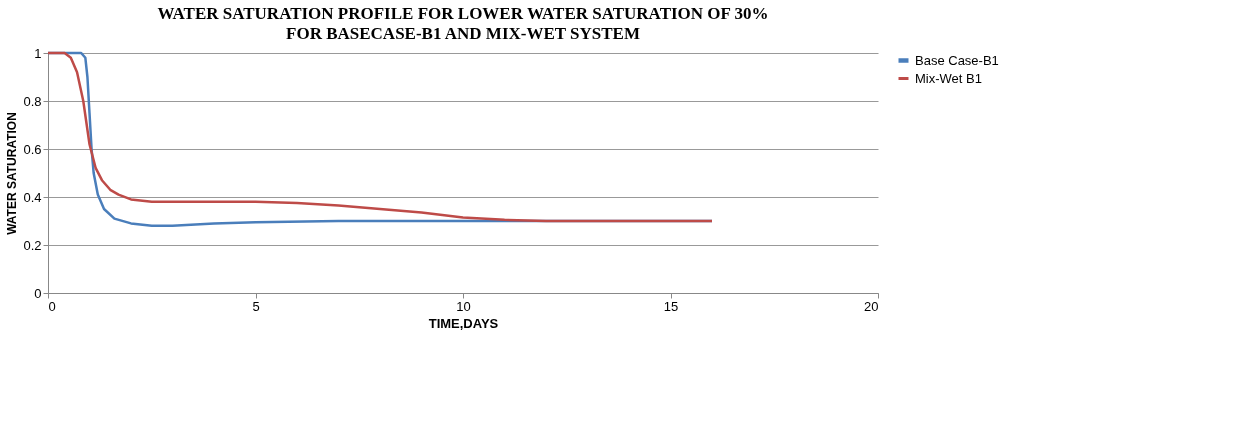  Describe the element at coordinates (957, 60) in the screenshot. I see `legend-label: Base Case-B1` at that location.